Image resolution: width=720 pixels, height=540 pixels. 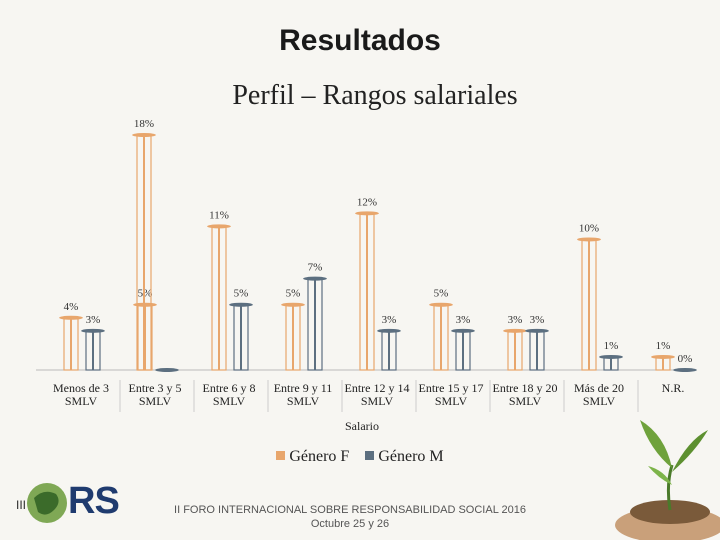 What do you see at coordinates (81, 401) in the screenshot?
I see `x-tick-label-0-1: SMLV` at bounding box center [81, 401].